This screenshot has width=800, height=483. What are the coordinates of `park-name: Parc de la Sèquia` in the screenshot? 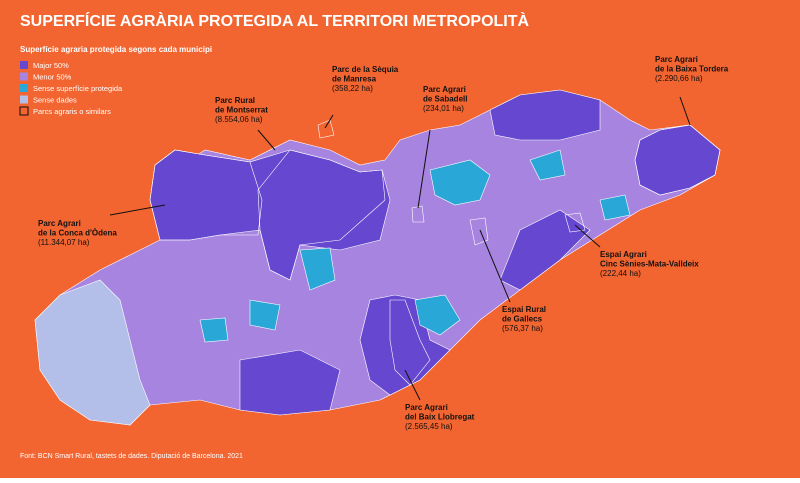 It's located at (365, 69).